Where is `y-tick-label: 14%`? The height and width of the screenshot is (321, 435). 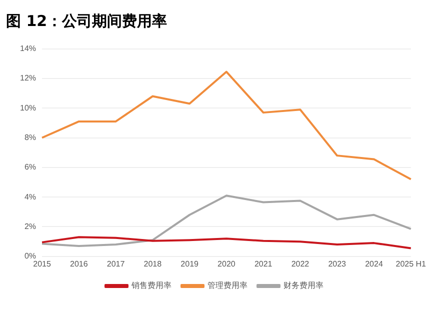
y-tick-label: 14% is located at coordinates (28, 49).